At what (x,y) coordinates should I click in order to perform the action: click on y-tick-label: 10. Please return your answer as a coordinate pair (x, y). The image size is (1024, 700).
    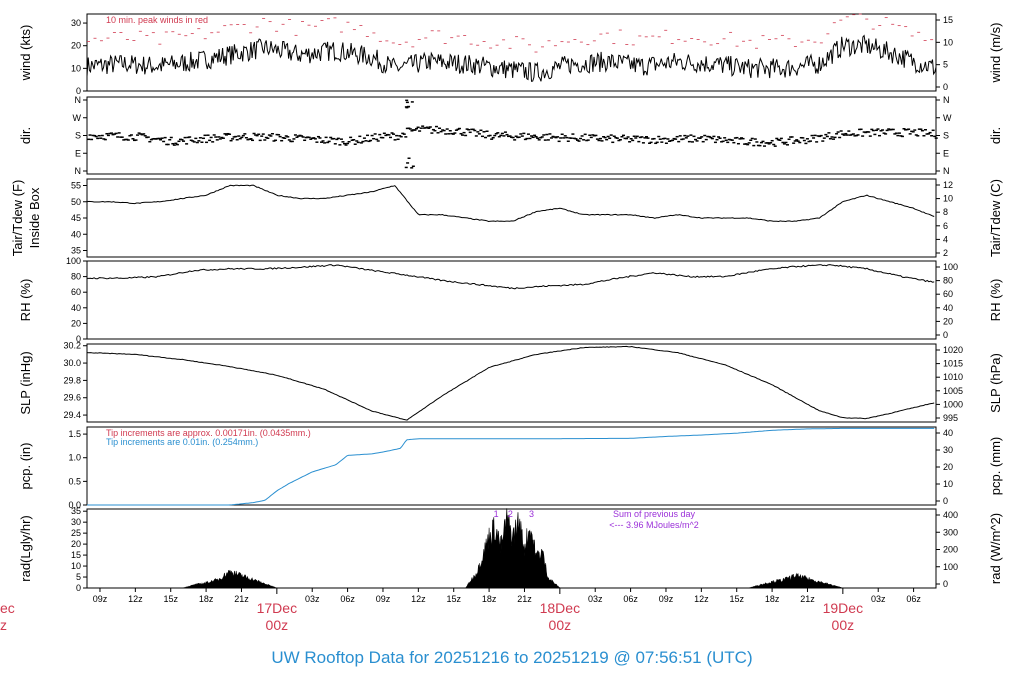
    Looking at the image, I should click on (76, 68).